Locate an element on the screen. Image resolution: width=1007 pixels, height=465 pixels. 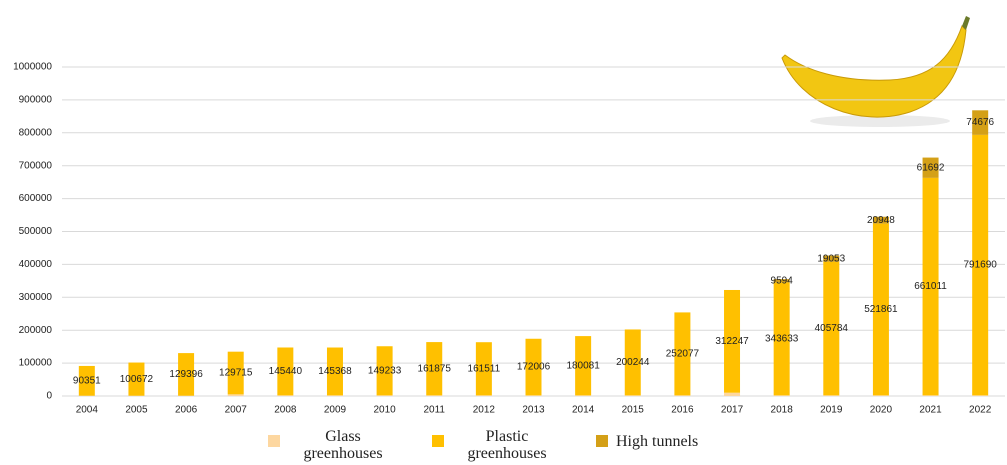
x-tick-label: 2009 is located at coordinates (335, 410).